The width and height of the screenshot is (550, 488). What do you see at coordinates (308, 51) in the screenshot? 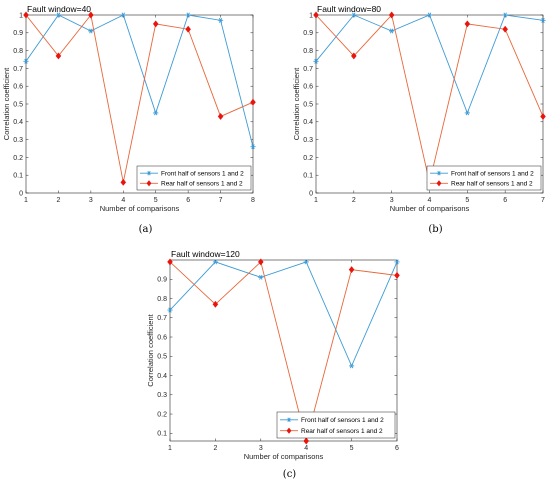
I see `y-tick-label: 0.8` at bounding box center [308, 51].